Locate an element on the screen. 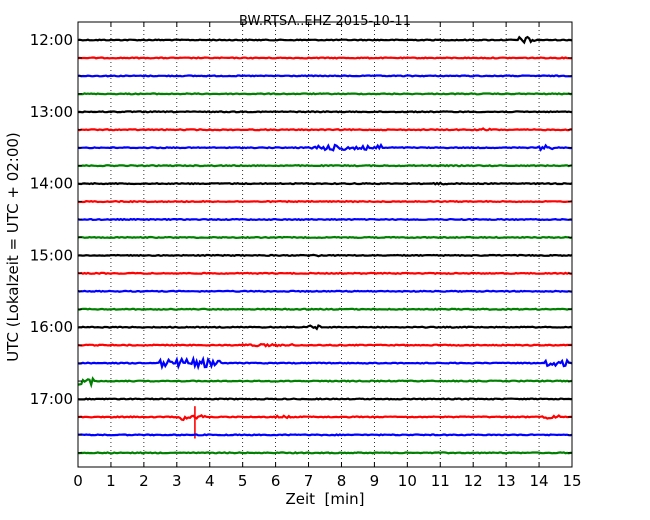 The width and height of the screenshot is (650, 520). x-tick-label: 11 is located at coordinates (440, 481).